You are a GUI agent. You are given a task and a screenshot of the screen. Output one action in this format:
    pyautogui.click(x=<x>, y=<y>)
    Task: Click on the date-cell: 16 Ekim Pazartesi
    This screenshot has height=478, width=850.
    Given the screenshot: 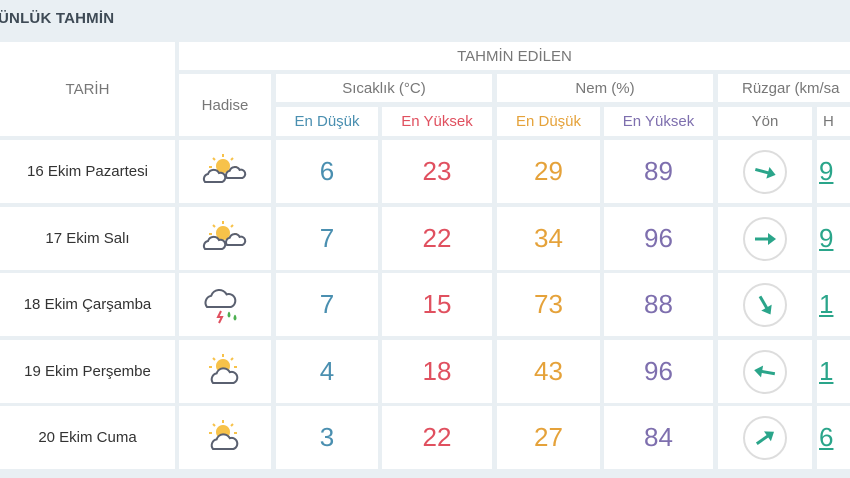 What is the action you would take?
    pyautogui.click(x=87, y=171)
    